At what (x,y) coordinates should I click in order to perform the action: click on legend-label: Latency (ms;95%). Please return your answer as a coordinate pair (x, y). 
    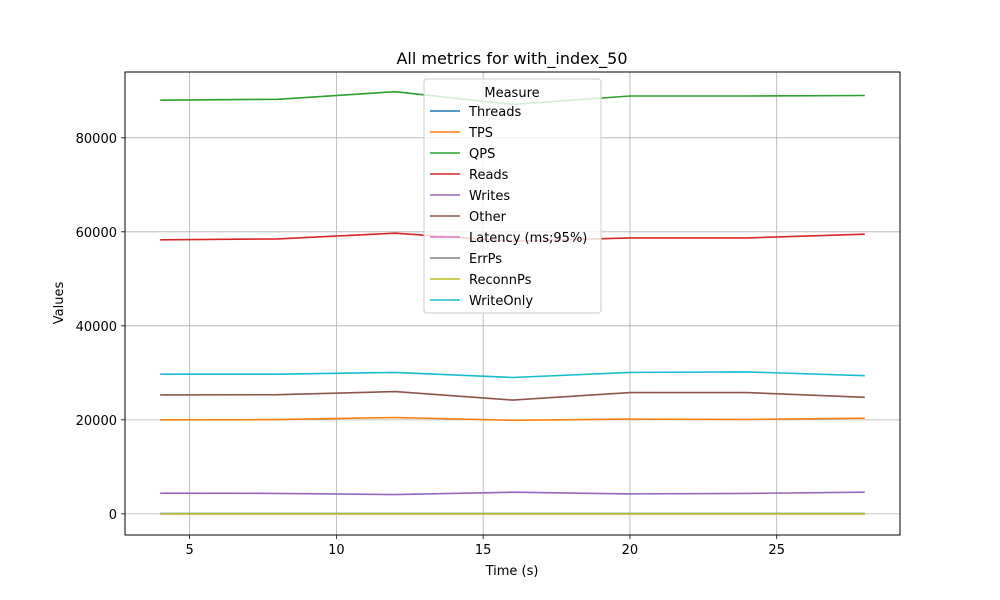
    Looking at the image, I should click on (528, 238).